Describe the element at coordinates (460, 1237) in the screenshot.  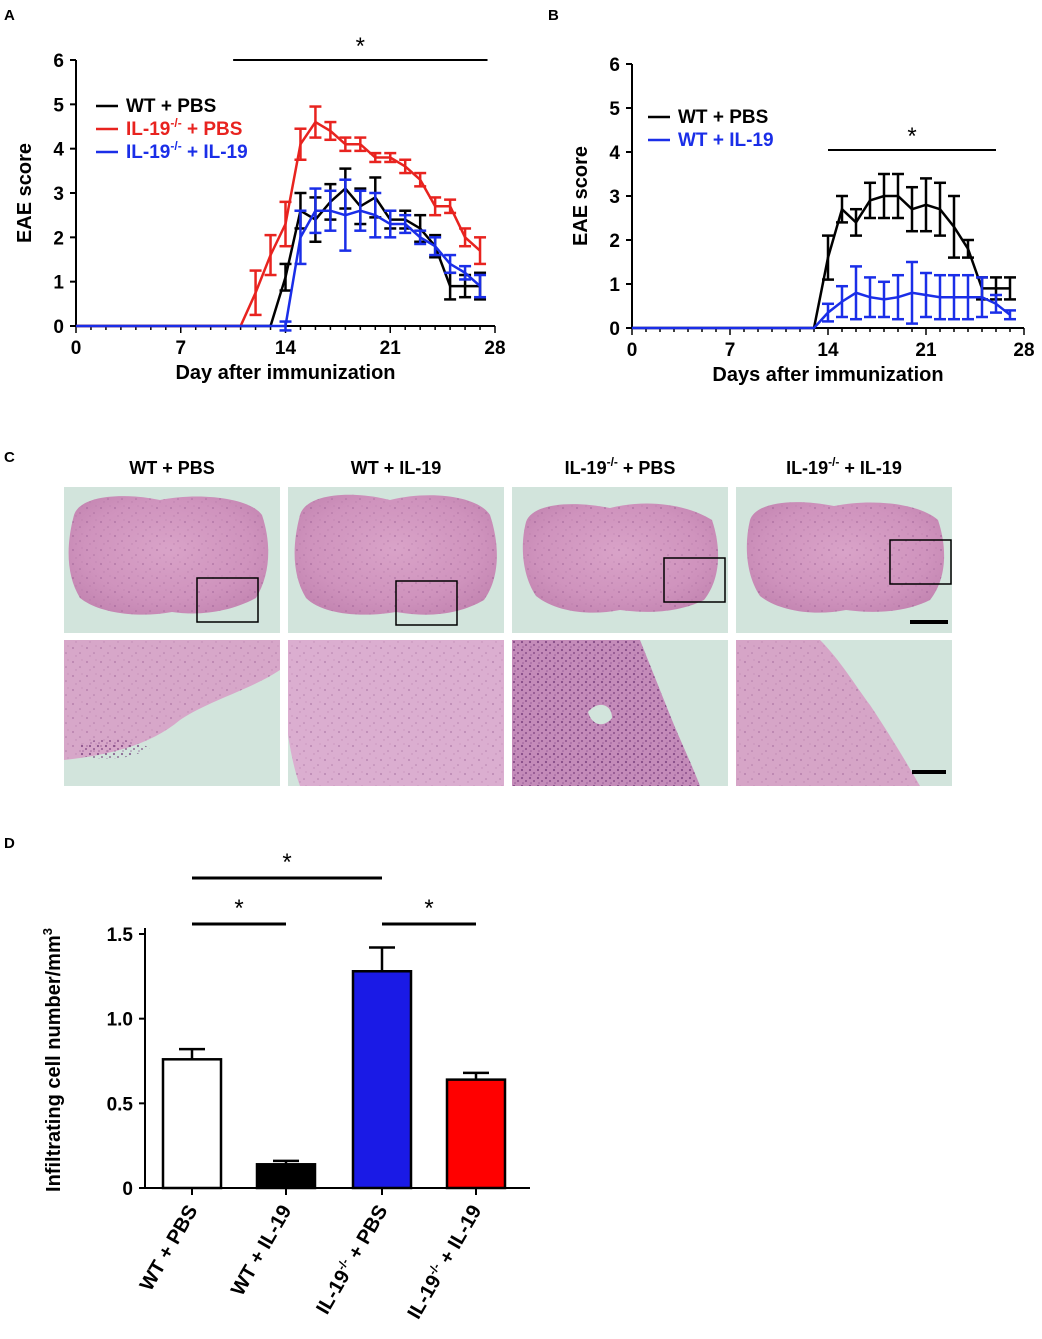
I see `x-tick-label-rest: + IL-19` at that location.